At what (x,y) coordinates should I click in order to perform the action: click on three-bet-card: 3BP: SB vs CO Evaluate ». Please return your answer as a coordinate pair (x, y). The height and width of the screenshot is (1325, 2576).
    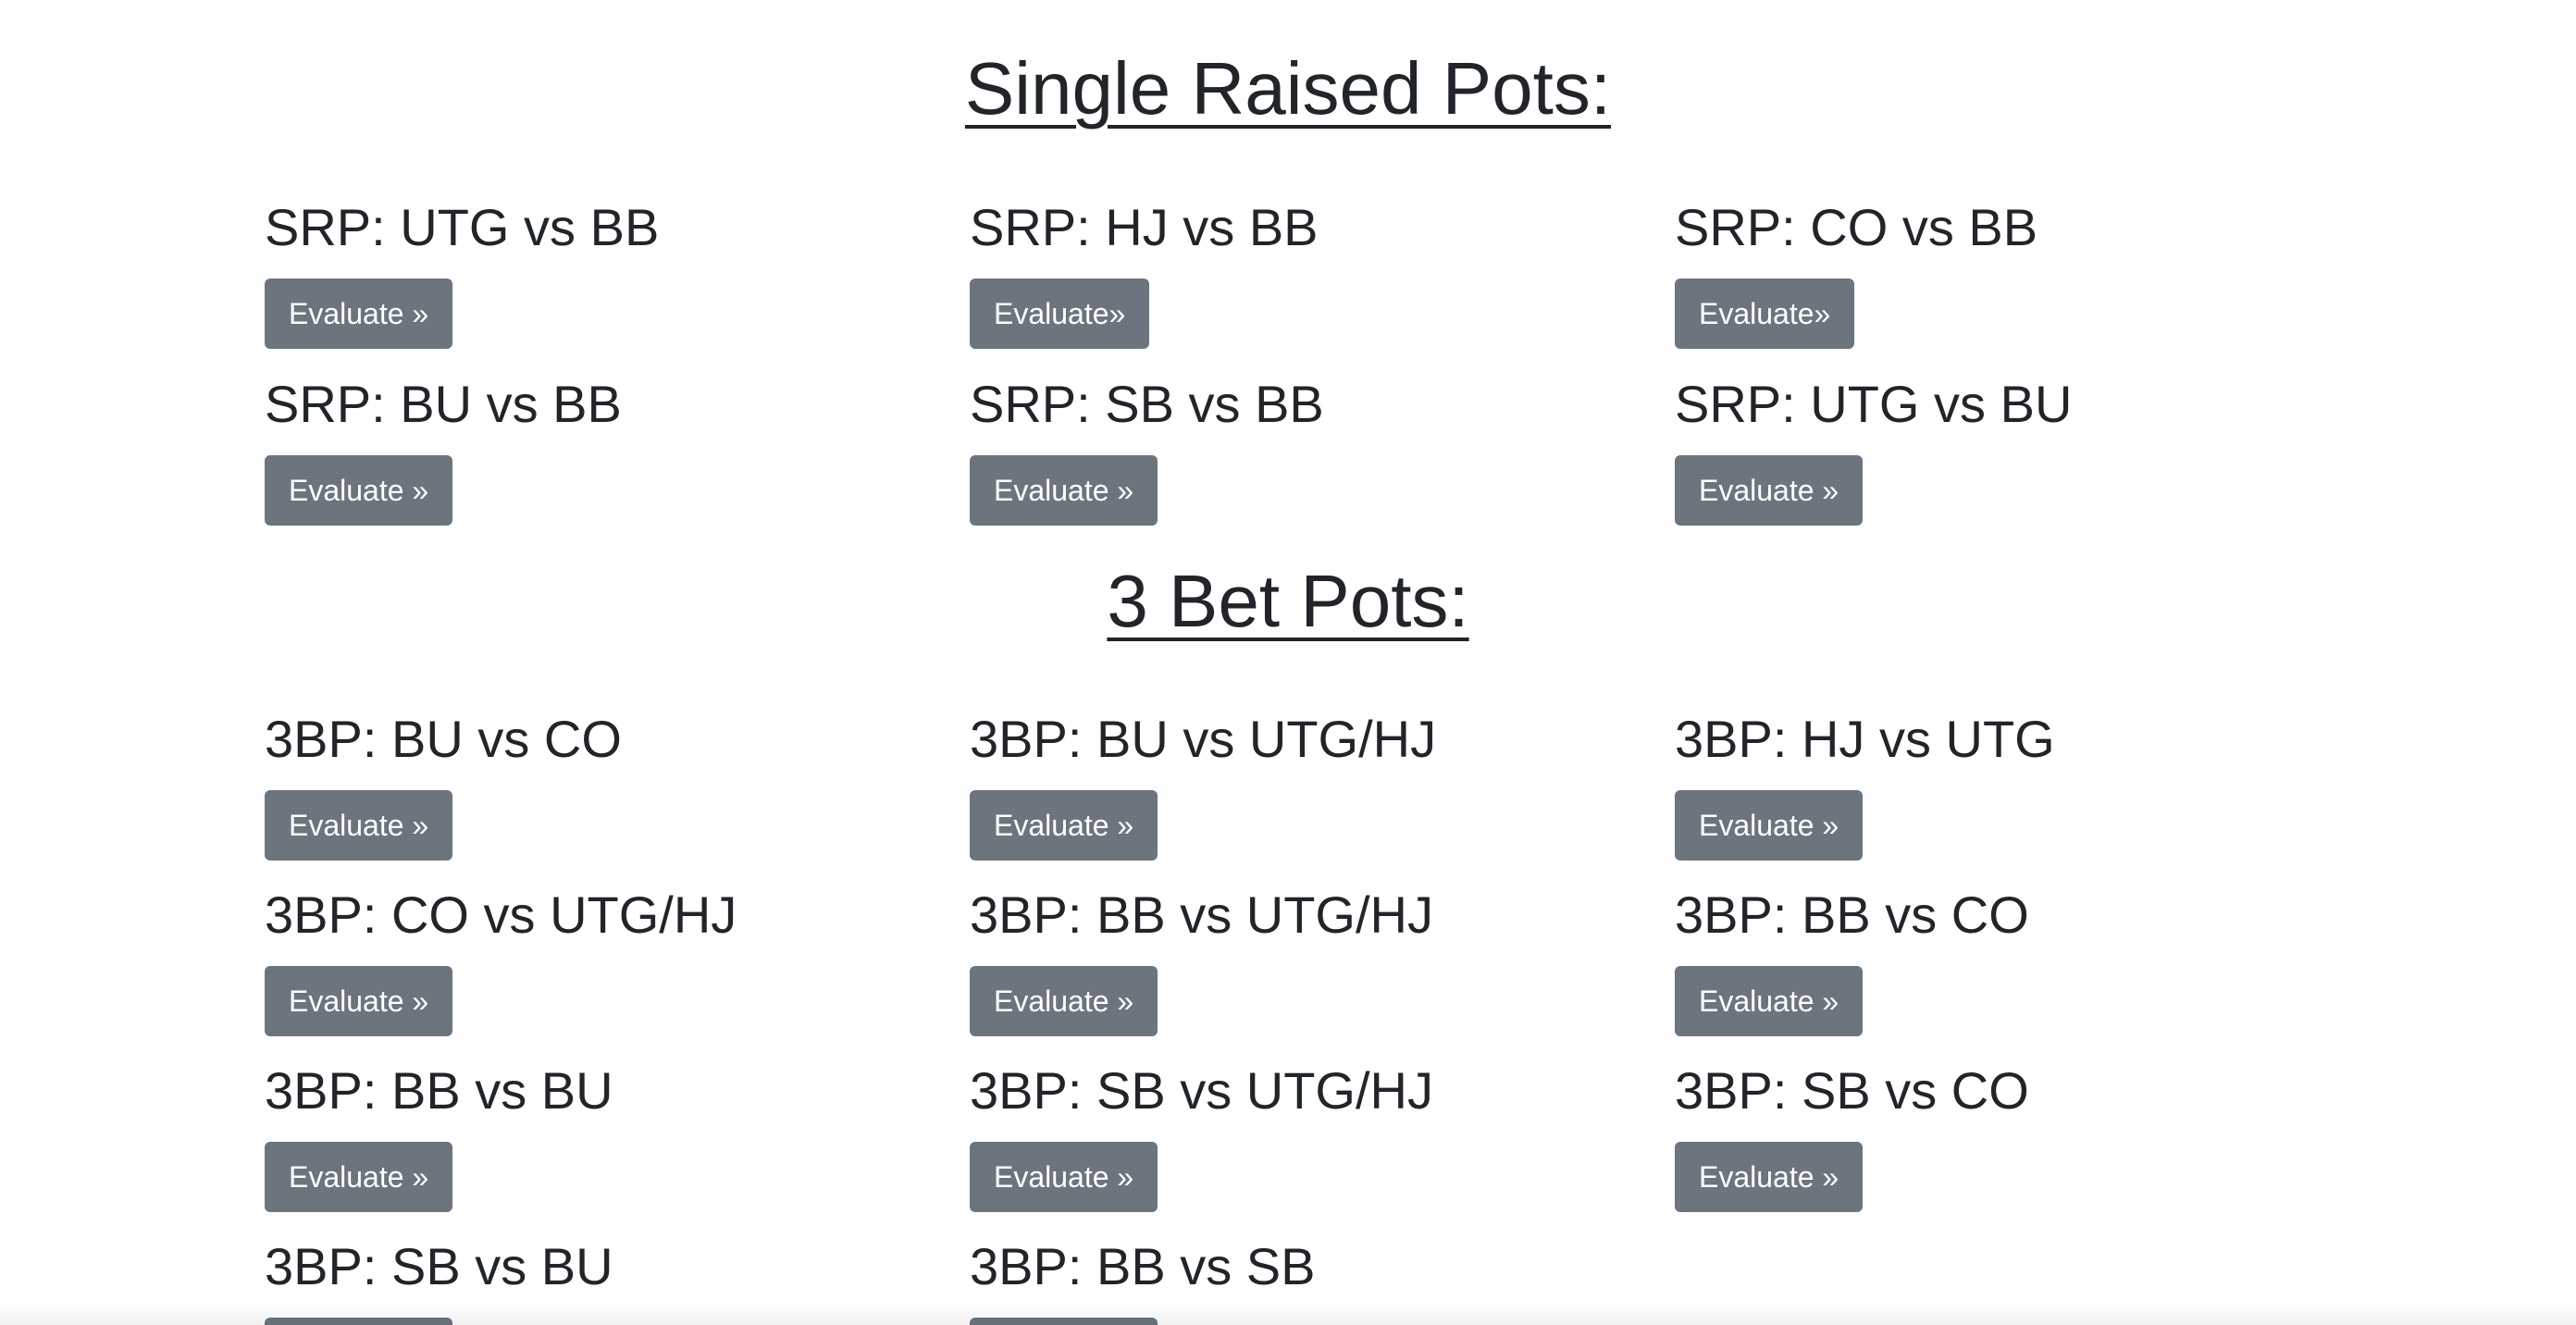
    Looking at the image, I should click on (2027, 1153).